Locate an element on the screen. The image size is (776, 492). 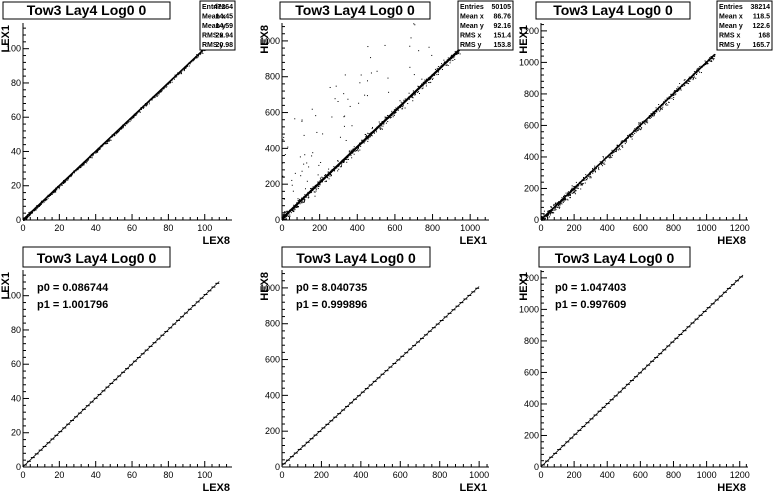
chart-title: Tow3 Lay4 Log0 0 is located at coordinates (356, 258).